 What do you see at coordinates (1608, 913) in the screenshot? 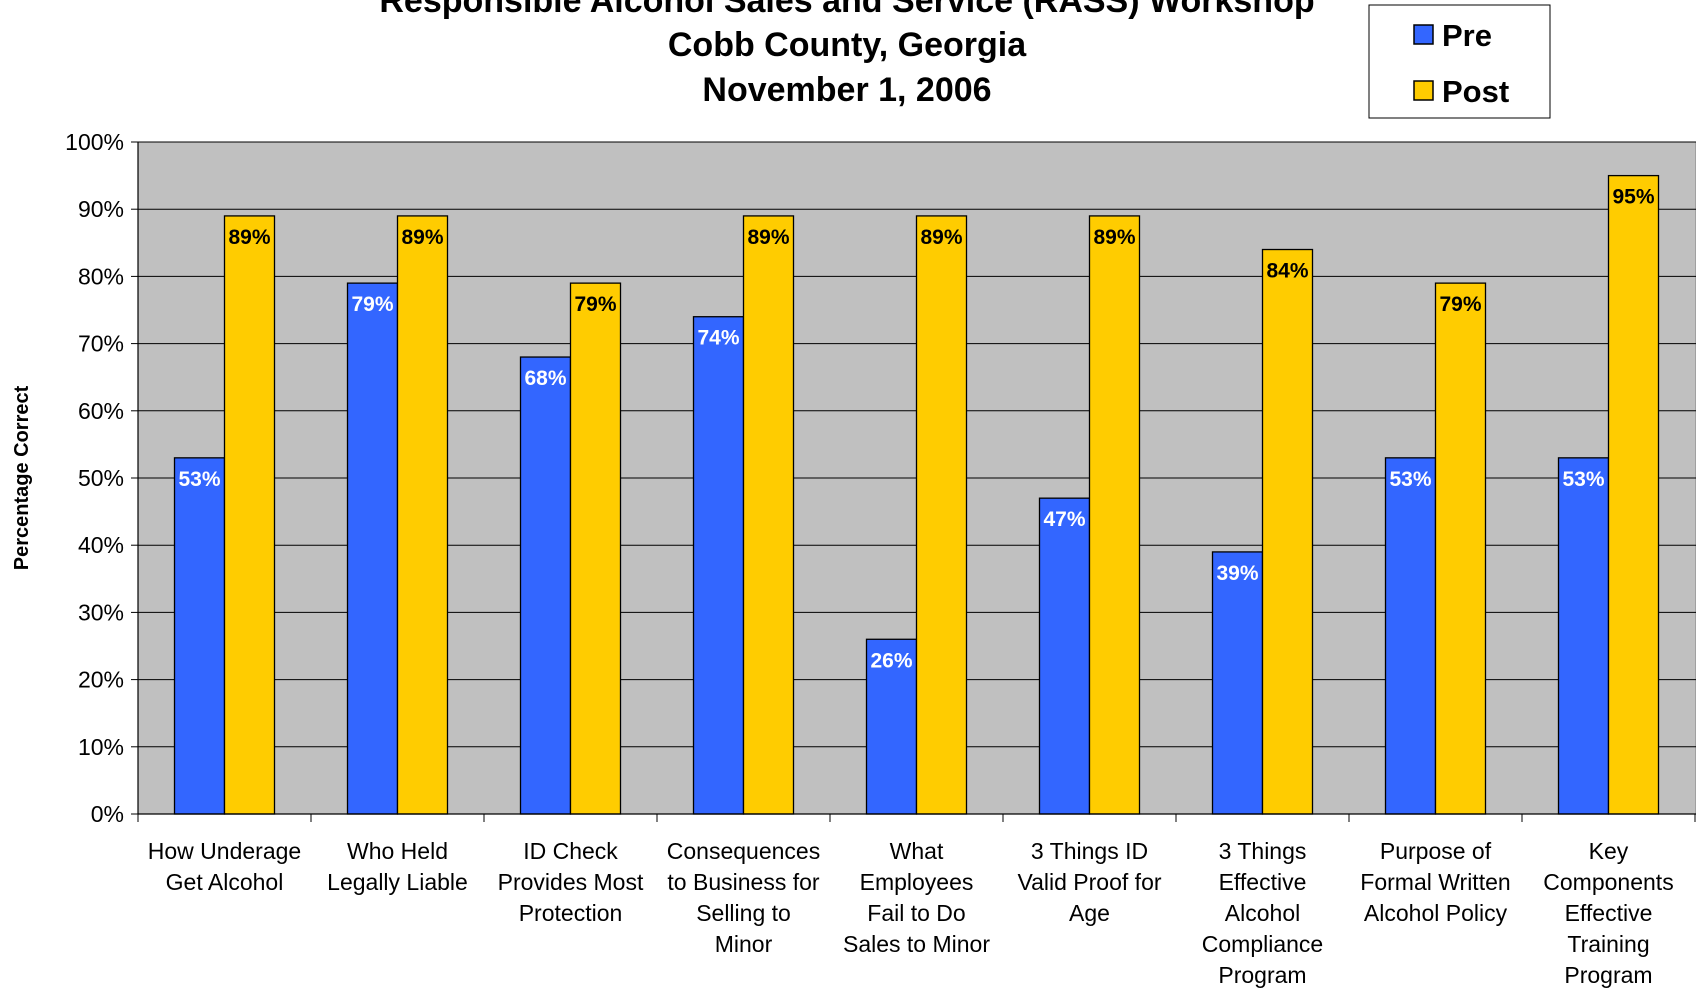
I see `x-category-label: Key Components Effective Training Program` at bounding box center [1608, 913].